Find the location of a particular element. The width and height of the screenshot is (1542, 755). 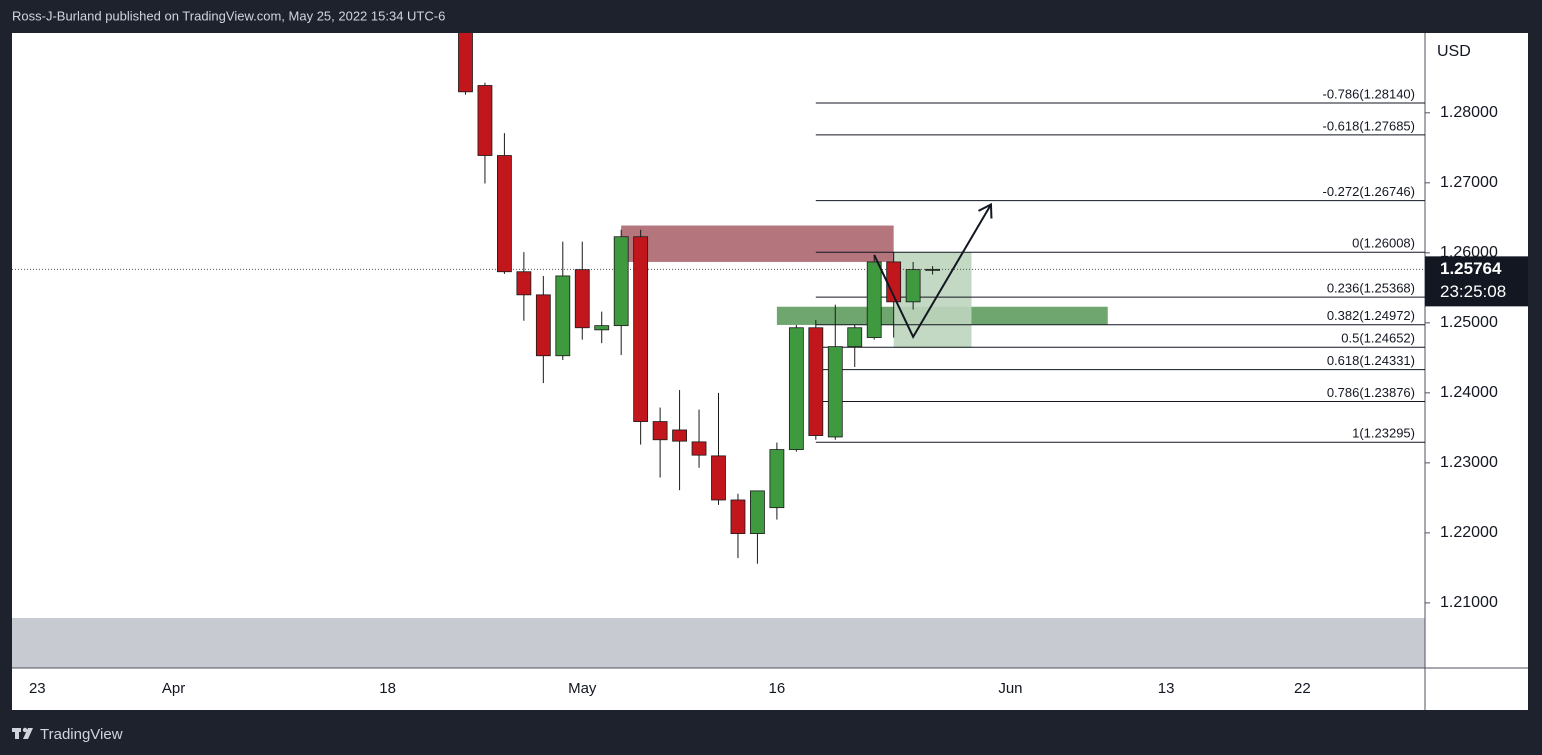

x-tick-label: 13 is located at coordinates (1166, 688).